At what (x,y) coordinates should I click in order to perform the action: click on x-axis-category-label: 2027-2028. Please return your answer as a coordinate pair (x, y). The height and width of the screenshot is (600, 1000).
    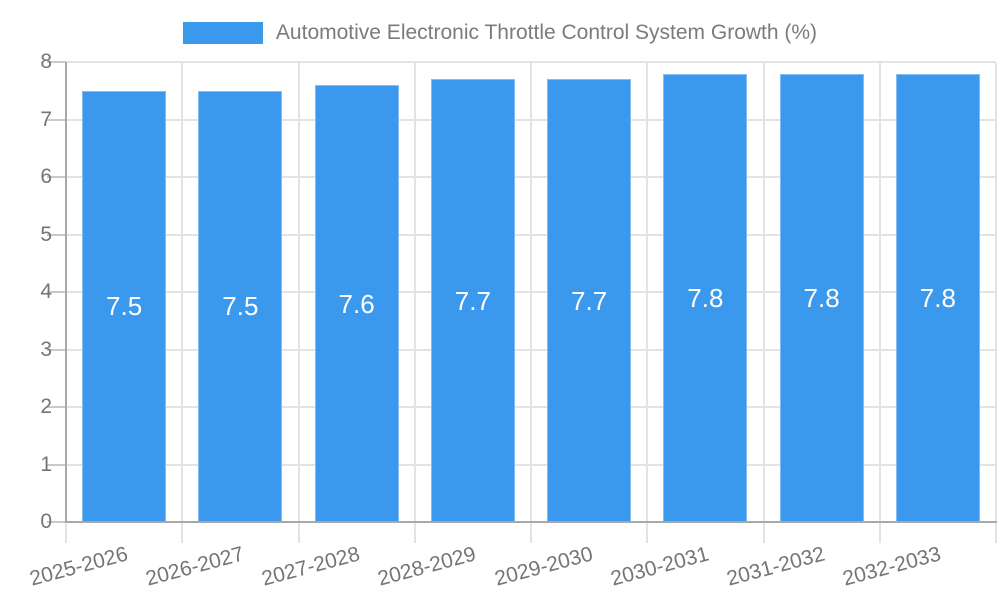
    Looking at the image, I should click on (311, 566).